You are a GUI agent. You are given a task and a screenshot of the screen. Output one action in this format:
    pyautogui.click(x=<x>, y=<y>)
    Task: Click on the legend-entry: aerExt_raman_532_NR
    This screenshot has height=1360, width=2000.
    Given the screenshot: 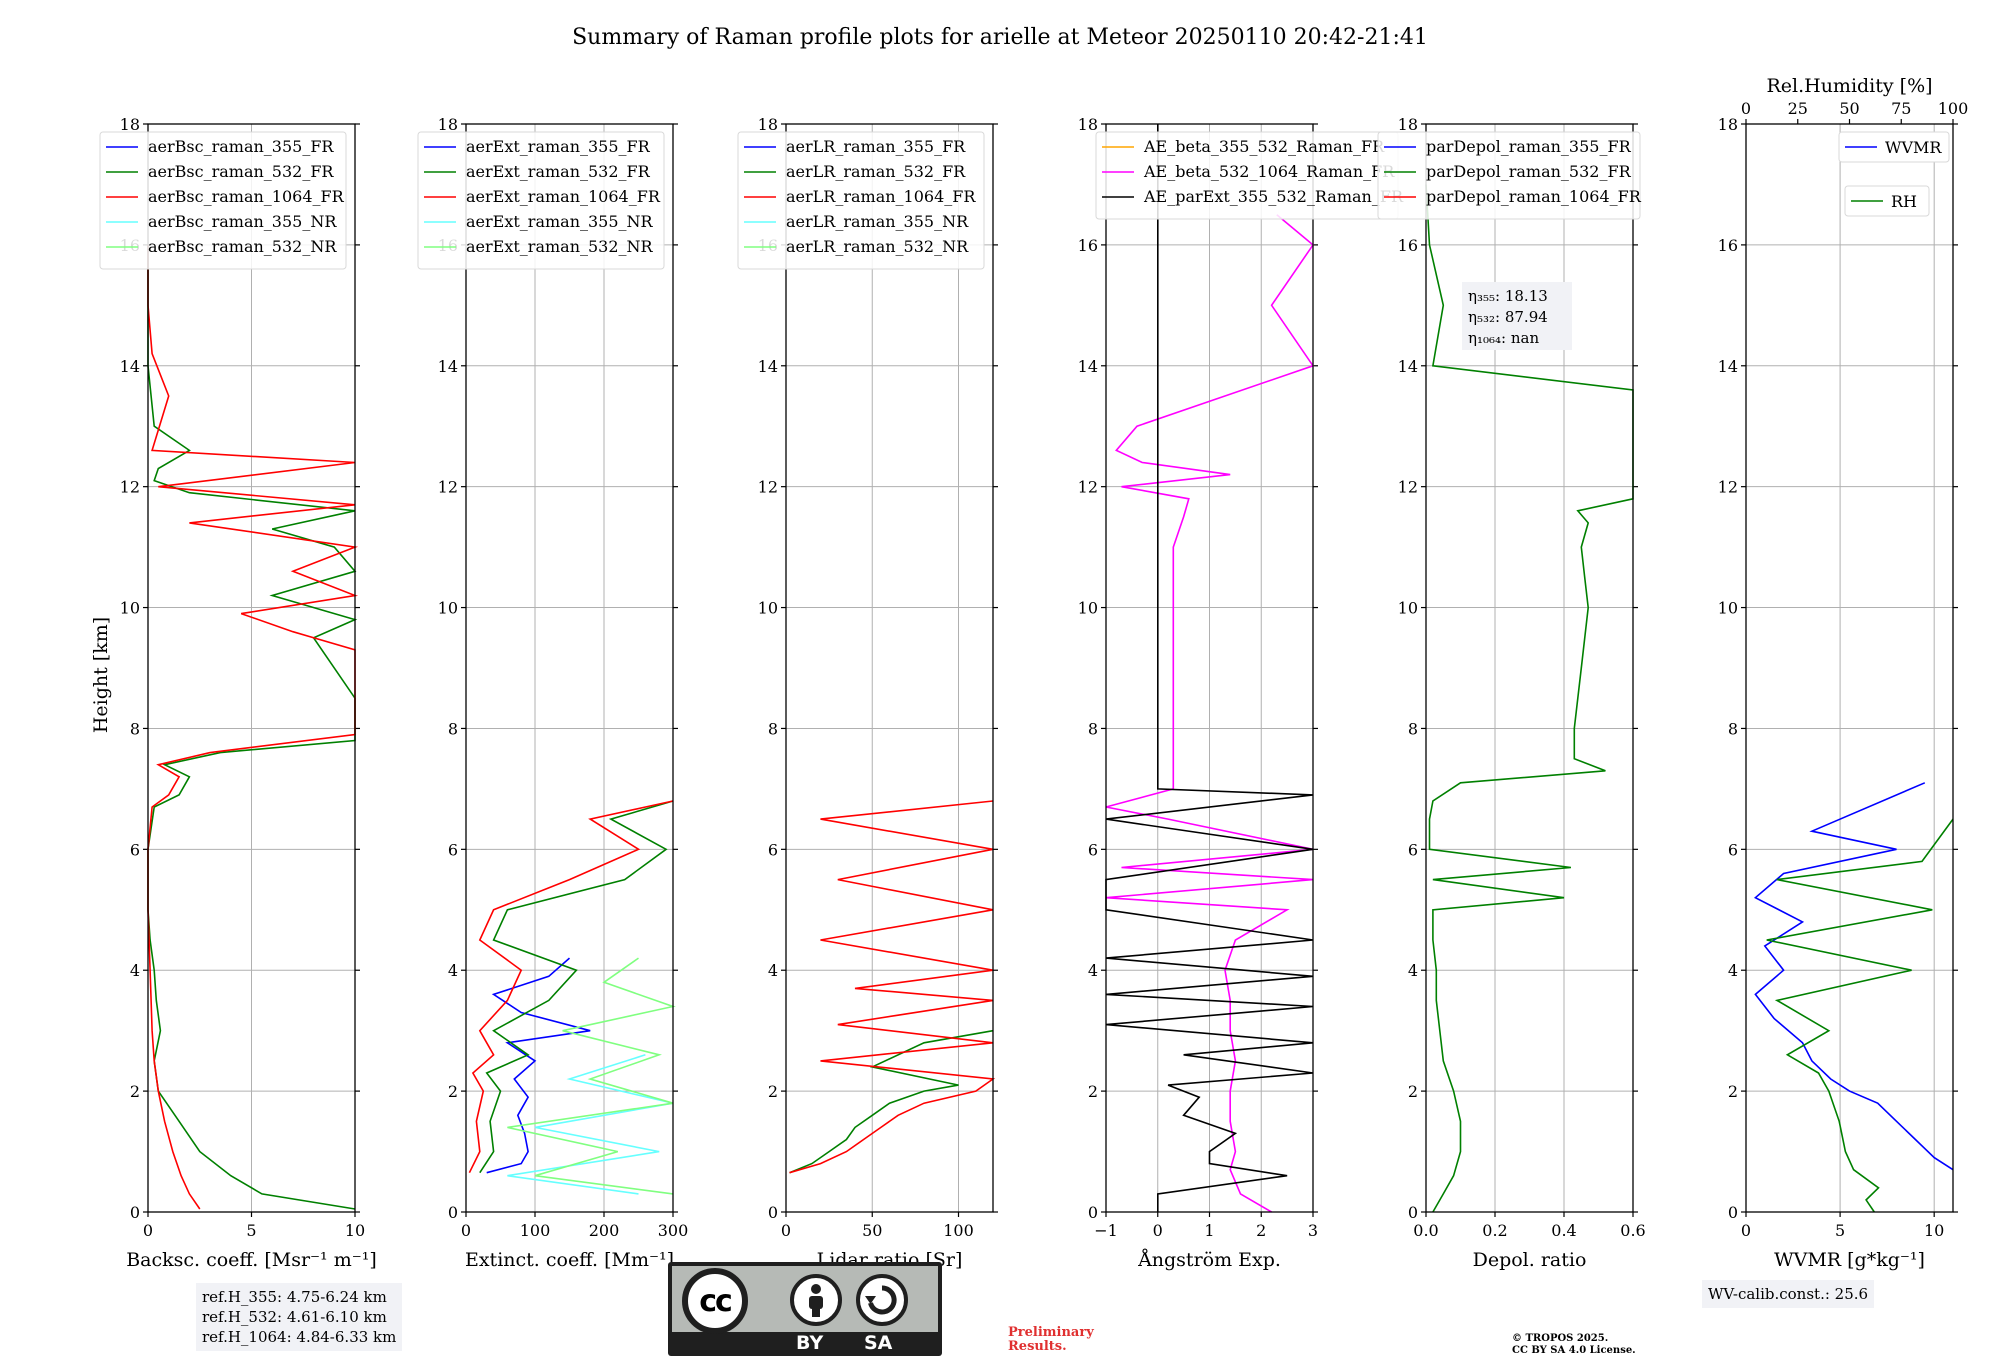 What is the action you would take?
    pyautogui.click(x=560, y=246)
    